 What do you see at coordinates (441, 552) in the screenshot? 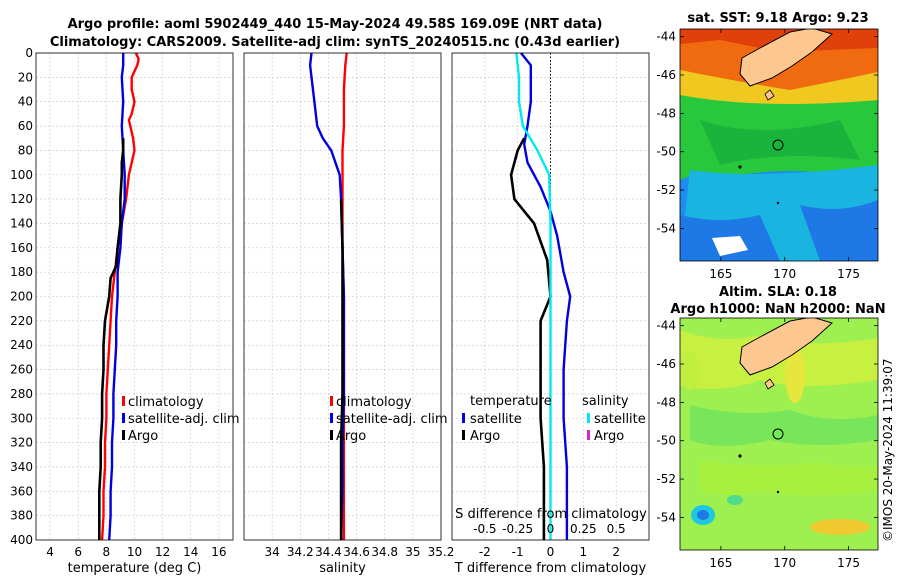
I see `xtick-label: 35.2` at bounding box center [441, 552].